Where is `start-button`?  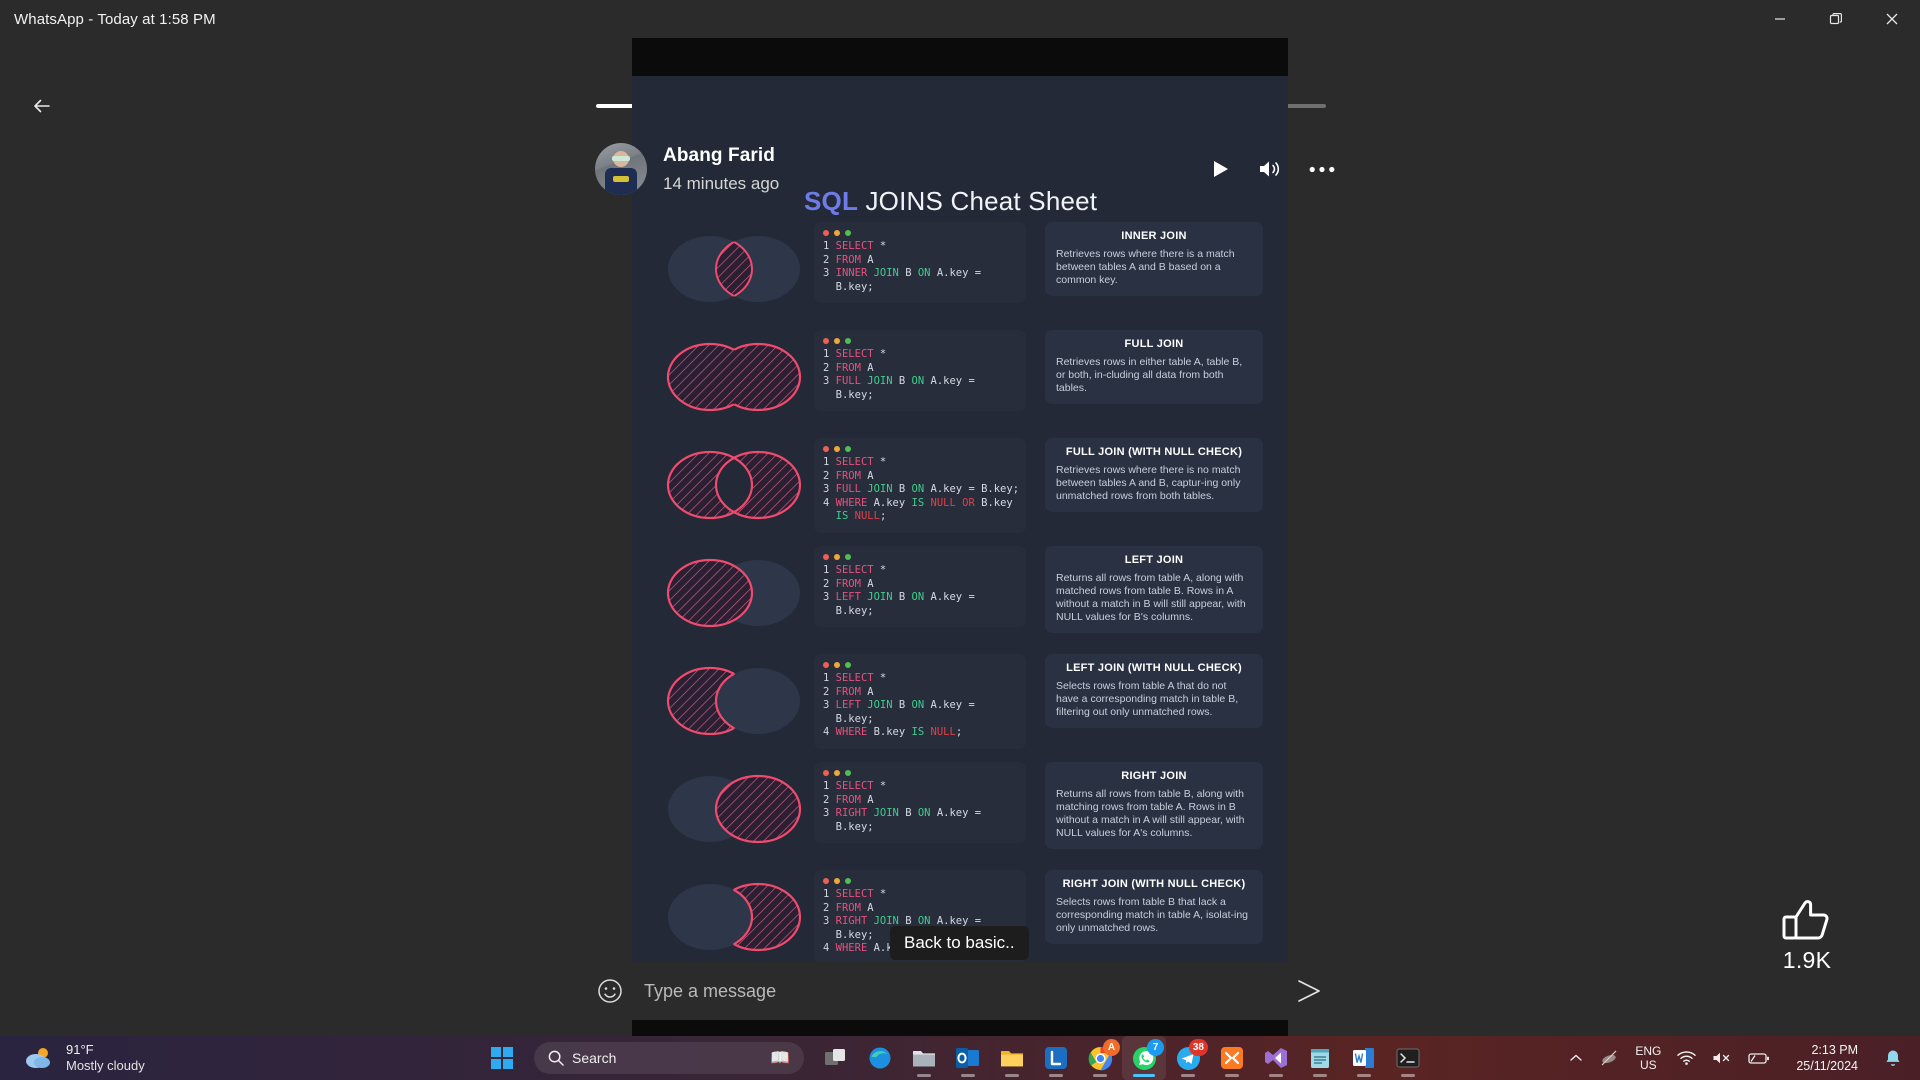
start-button is located at coordinates (502, 1058).